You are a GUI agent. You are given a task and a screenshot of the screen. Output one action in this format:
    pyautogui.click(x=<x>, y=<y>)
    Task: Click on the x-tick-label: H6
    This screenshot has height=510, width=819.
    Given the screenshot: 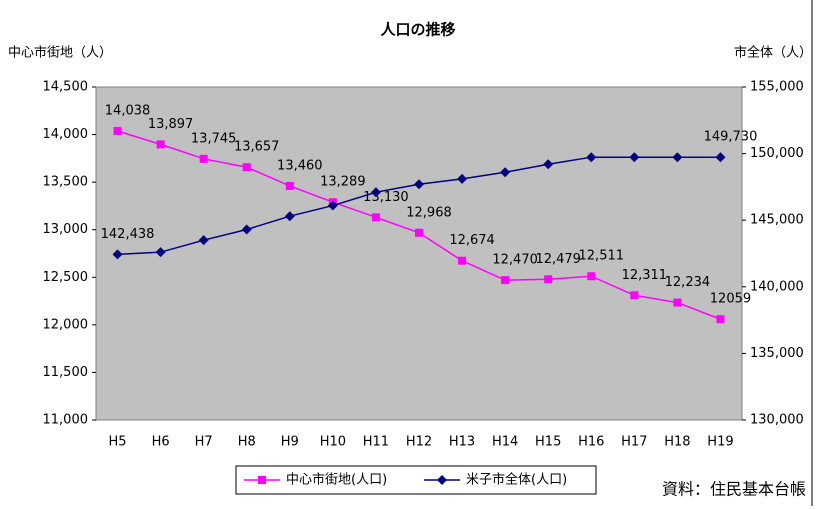 What is the action you would take?
    pyautogui.click(x=161, y=442)
    